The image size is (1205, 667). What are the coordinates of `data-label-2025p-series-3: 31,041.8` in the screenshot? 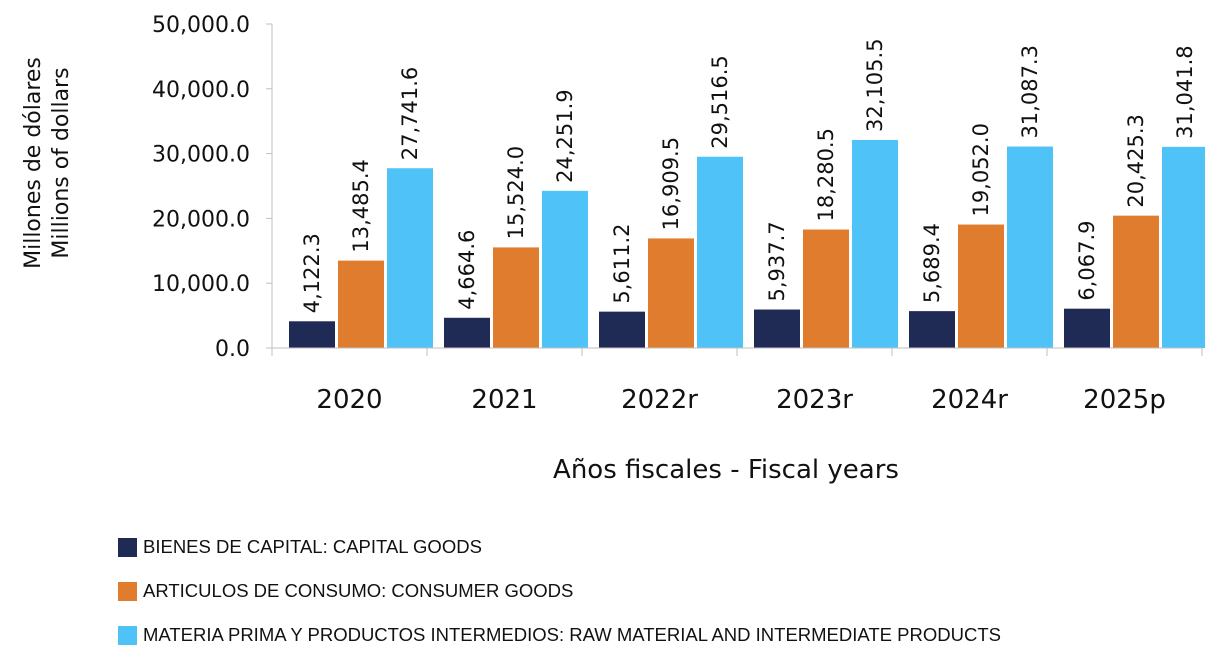 It's located at (1185, 92).